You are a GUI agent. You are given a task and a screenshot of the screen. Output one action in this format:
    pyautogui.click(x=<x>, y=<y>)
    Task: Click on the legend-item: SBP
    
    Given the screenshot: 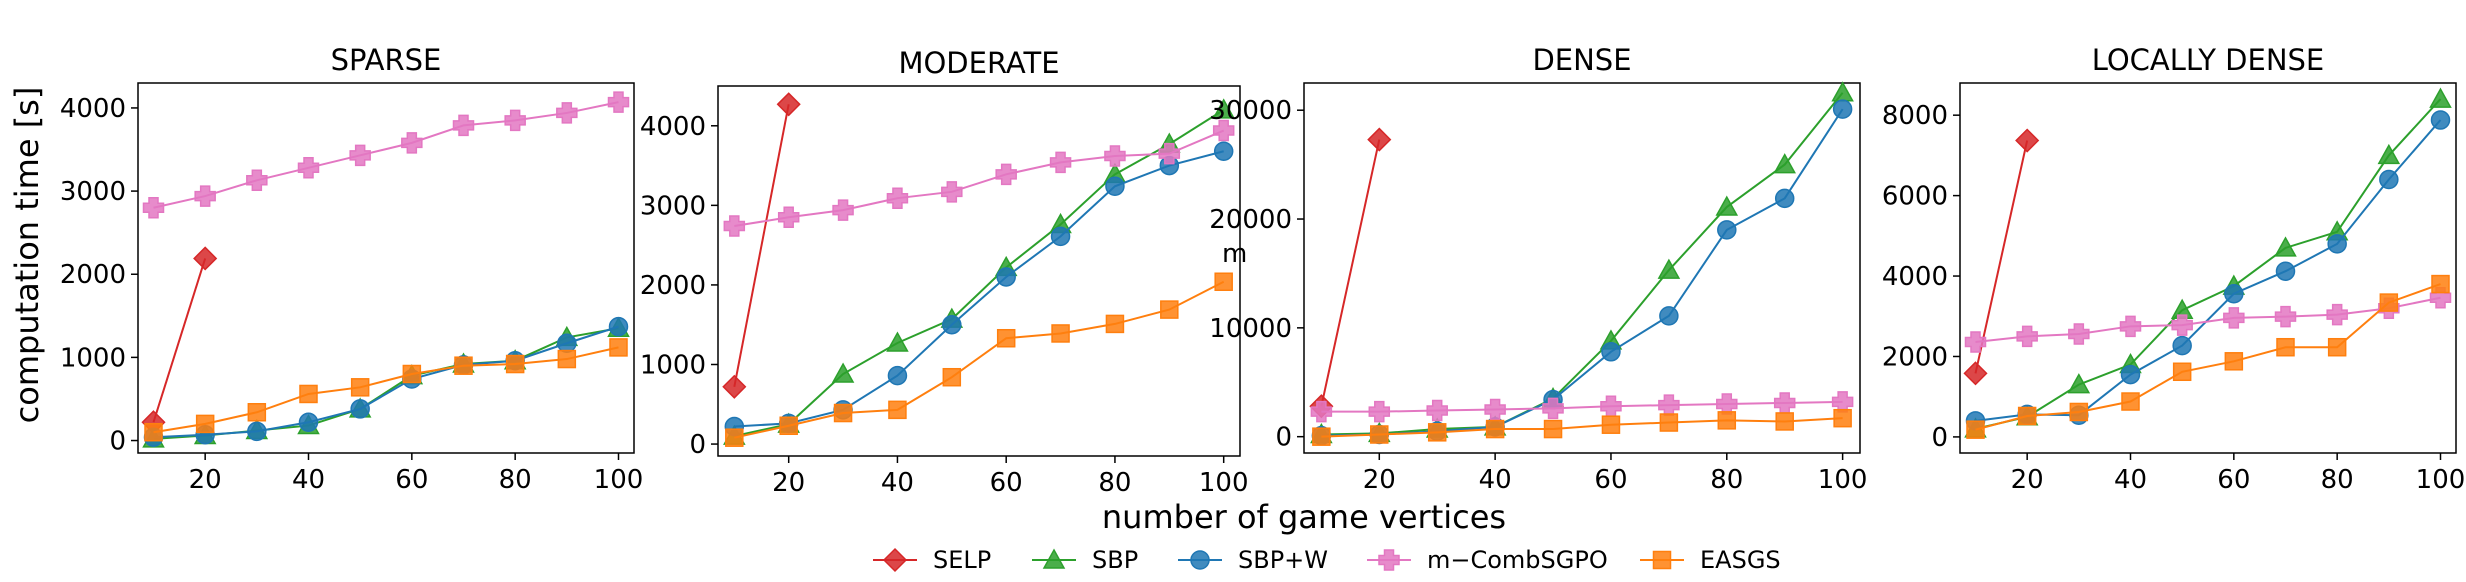 What is the action you would take?
    pyautogui.click(x=1085, y=560)
    